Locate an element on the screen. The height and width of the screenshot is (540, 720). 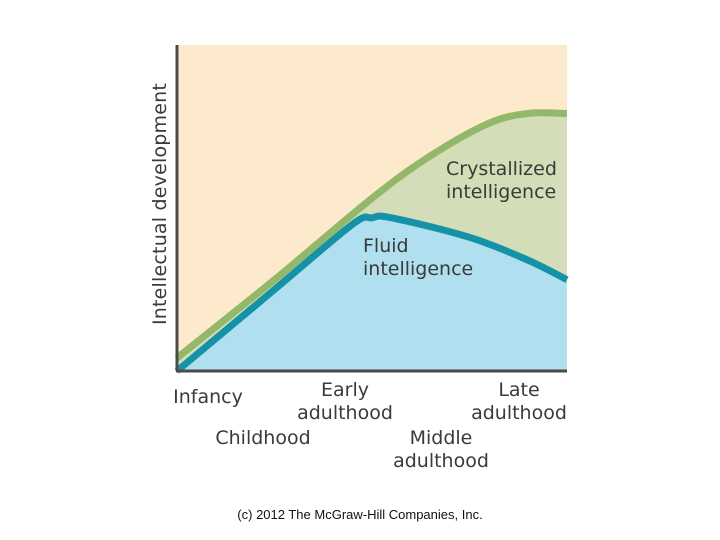
crystallized-intelligence-label: Crystallized intelligence is located at coordinates (501, 180).